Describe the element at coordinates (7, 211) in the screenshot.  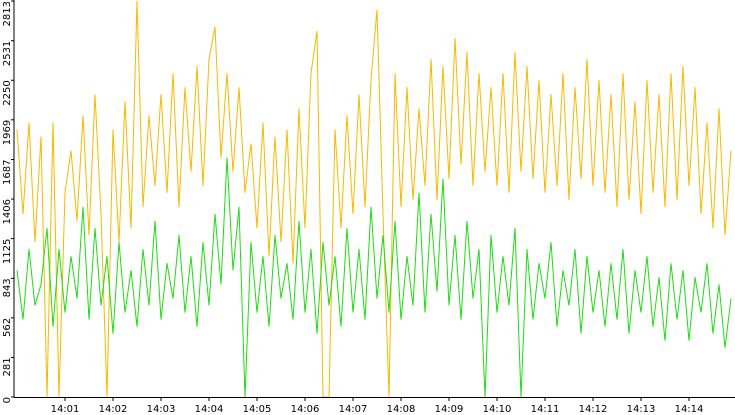
I see `y-tick-label: 1406` at that location.